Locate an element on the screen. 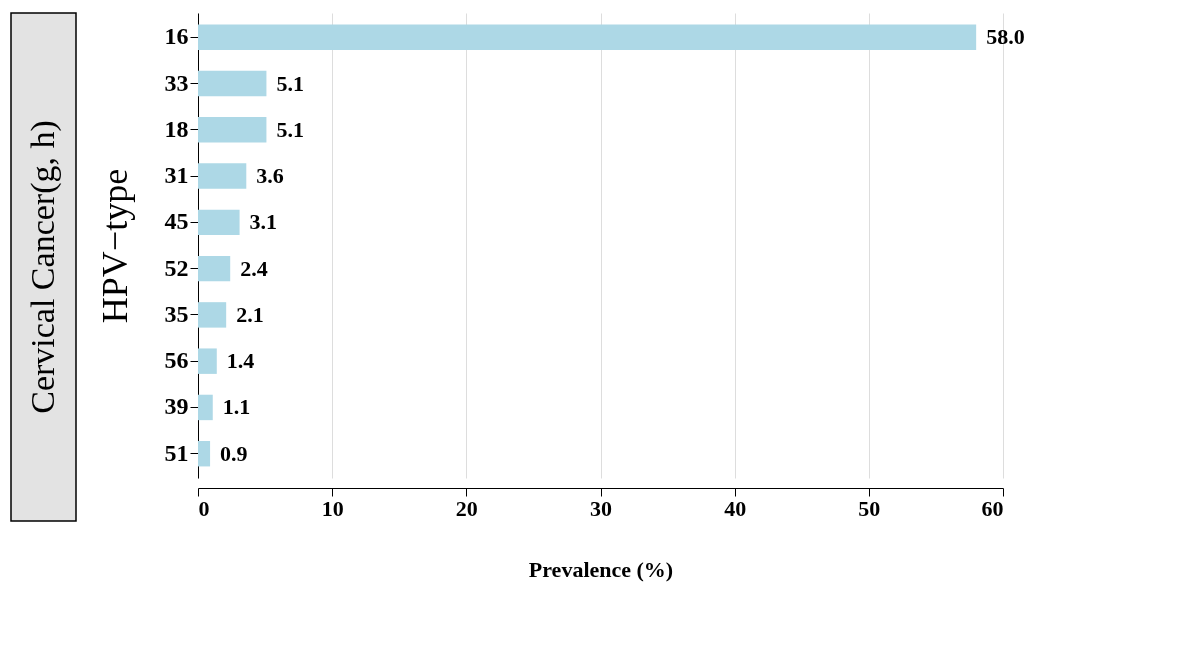  y-tick-label: 35 is located at coordinates (176, 313).